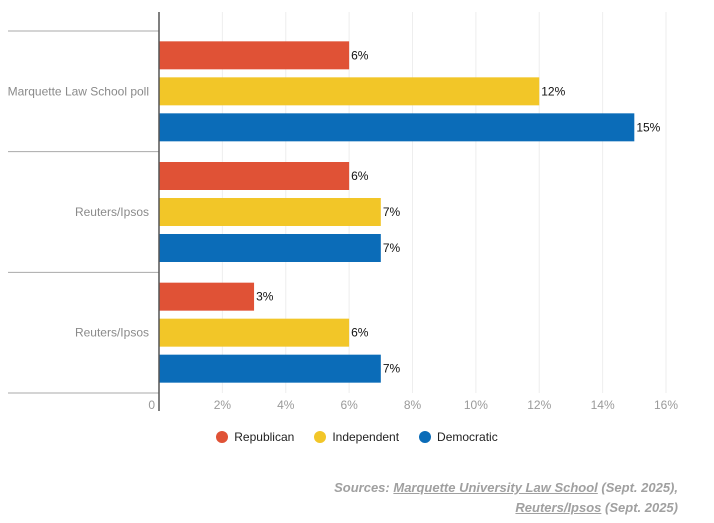 This screenshot has width=714, height=523. What do you see at coordinates (603, 405) in the screenshot?
I see `x-tick-label: 14%` at bounding box center [603, 405].